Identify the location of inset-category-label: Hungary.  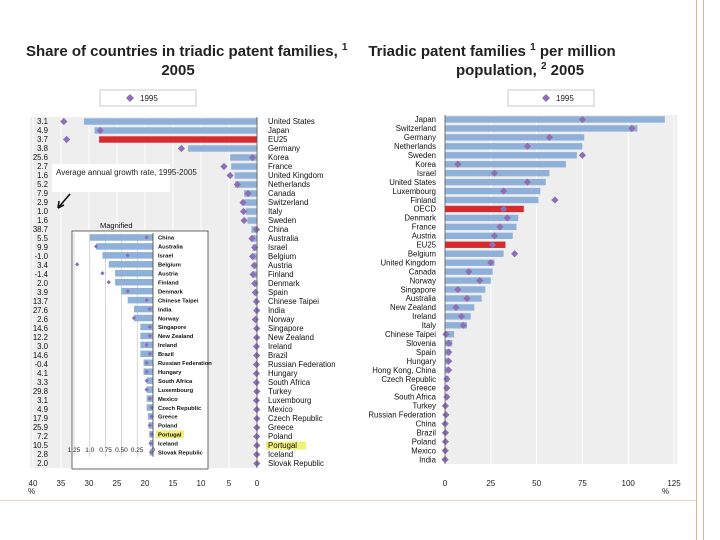
(170, 373).